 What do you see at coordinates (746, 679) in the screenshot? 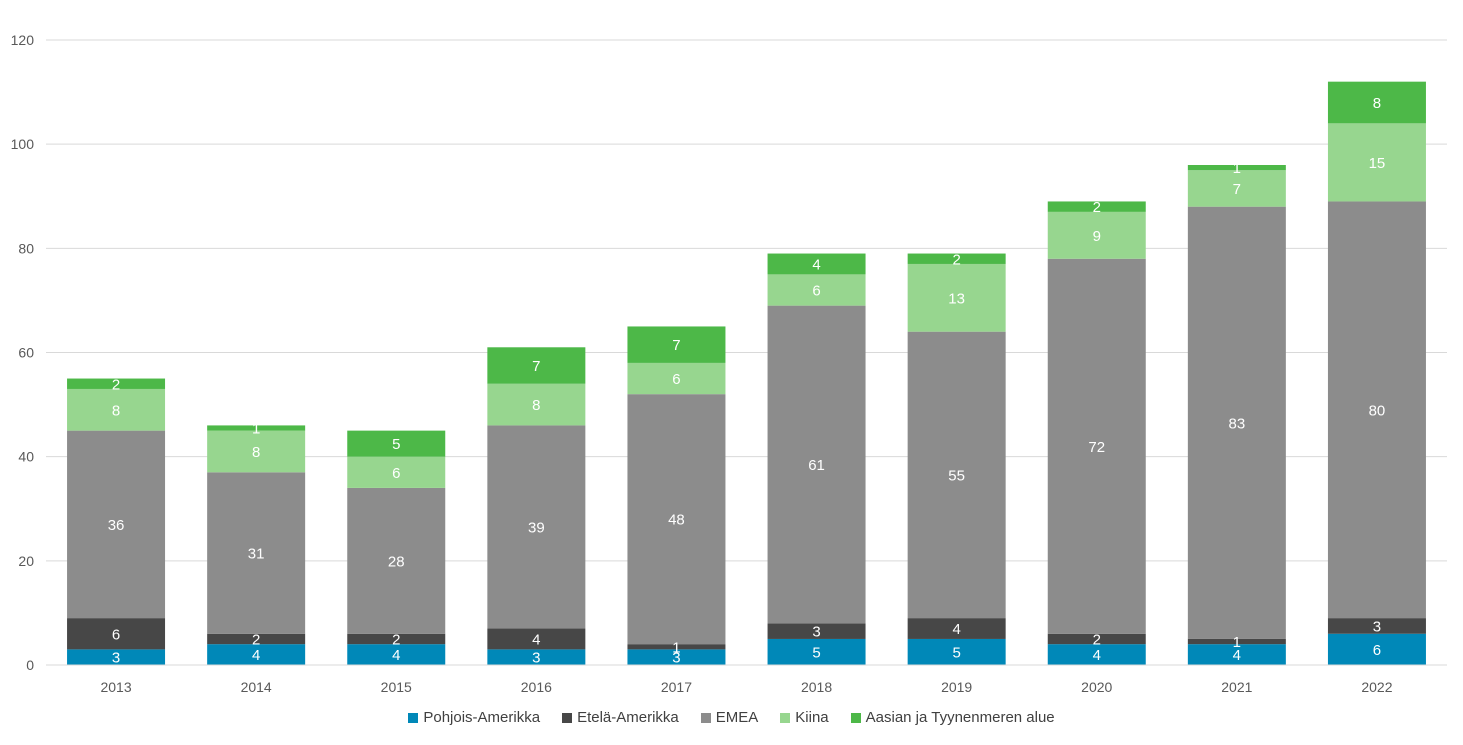
I see `x-axis: 2013 2014 2015 2016 2017 2018 2019 2020 2021 2022` at bounding box center [746, 679].